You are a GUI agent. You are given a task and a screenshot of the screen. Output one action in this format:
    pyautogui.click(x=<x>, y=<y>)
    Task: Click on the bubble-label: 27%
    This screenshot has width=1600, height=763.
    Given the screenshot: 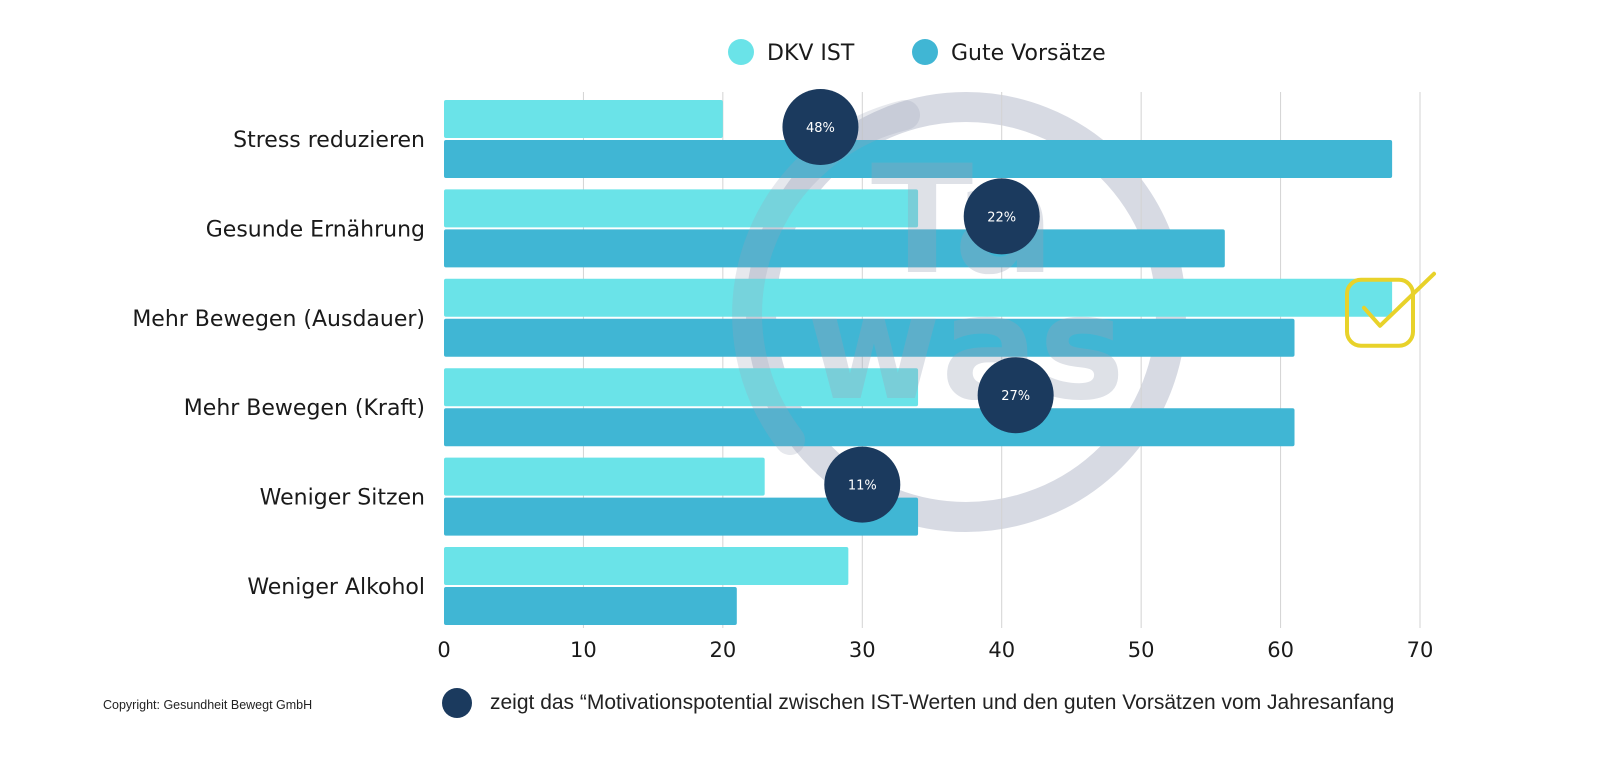 What is the action you would take?
    pyautogui.click(x=1015, y=396)
    